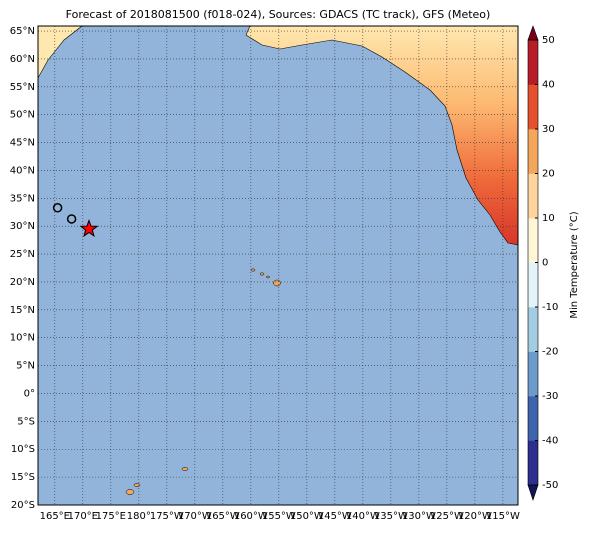  Describe the element at coordinates (335, 516) in the screenshot. I see `lon-label: 145°W` at that location.